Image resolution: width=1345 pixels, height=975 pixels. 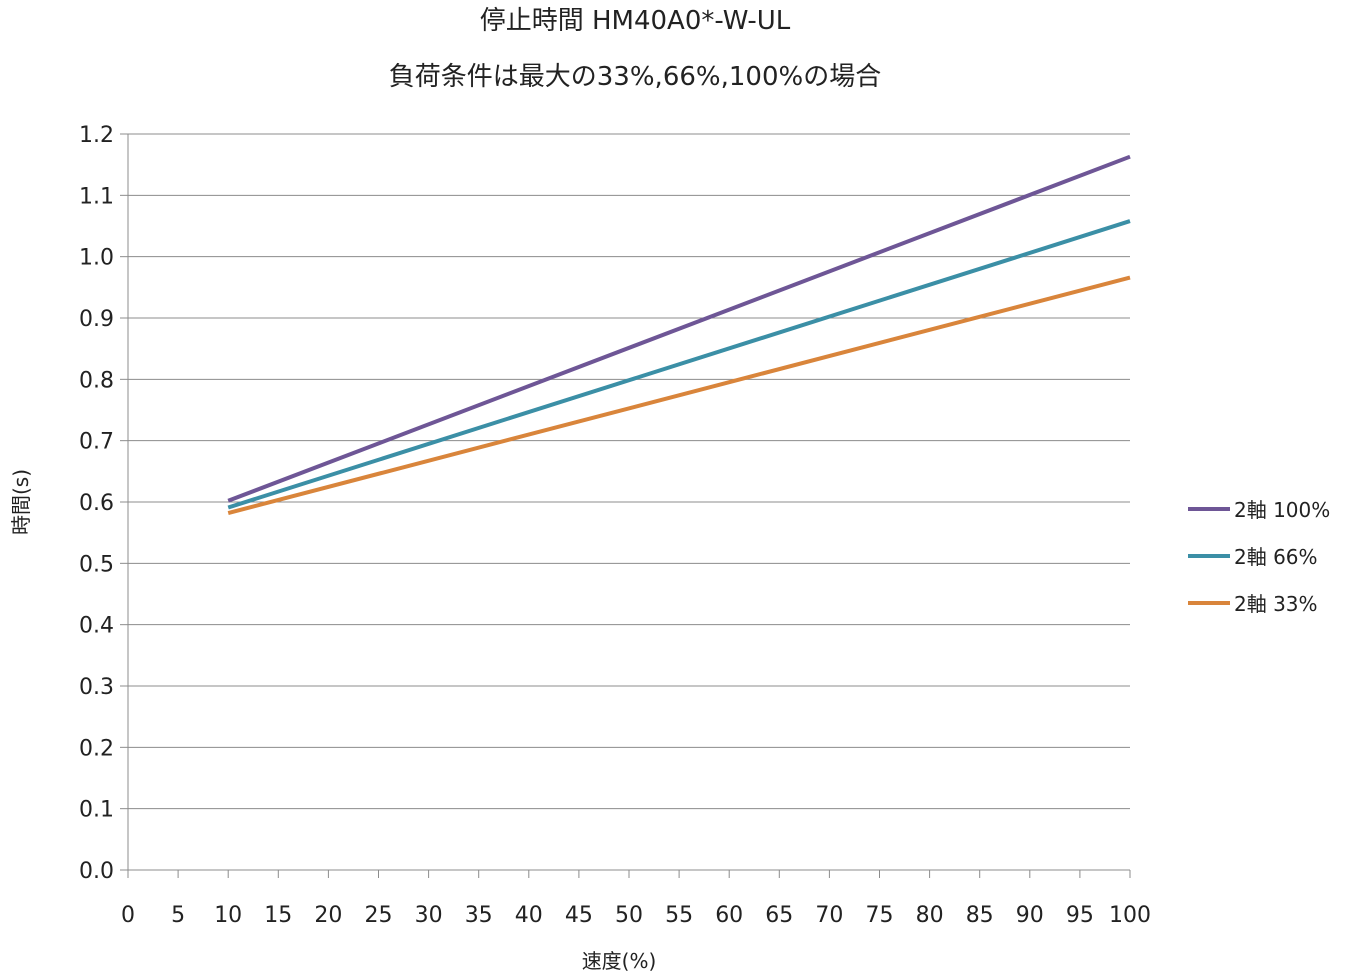 What do you see at coordinates (96, 564) in the screenshot?
I see `y-tick-label: 0.5` at bounding box center [96, 564].